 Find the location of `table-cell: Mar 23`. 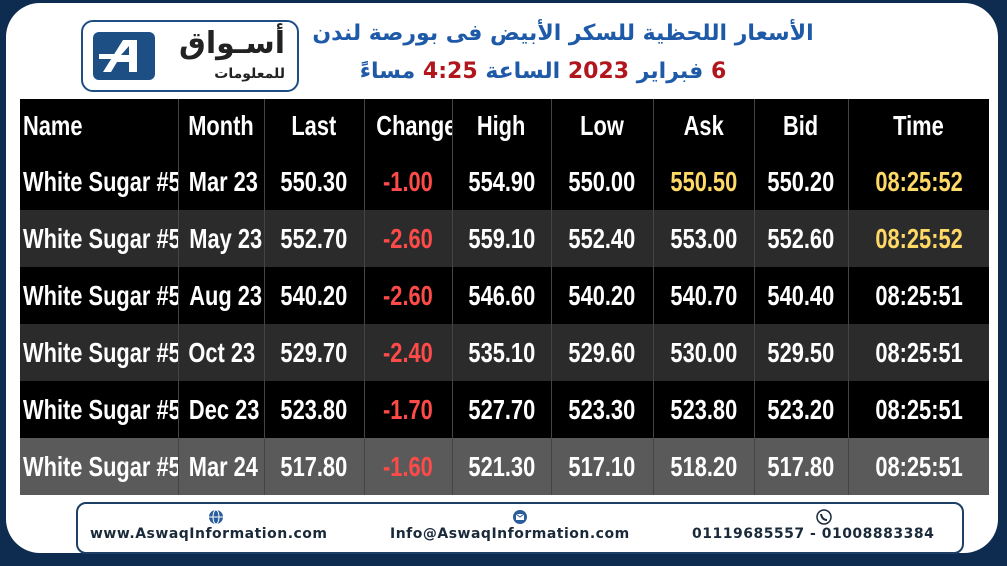

table-cell: Mar 23 is located at coordinates (220, 181).